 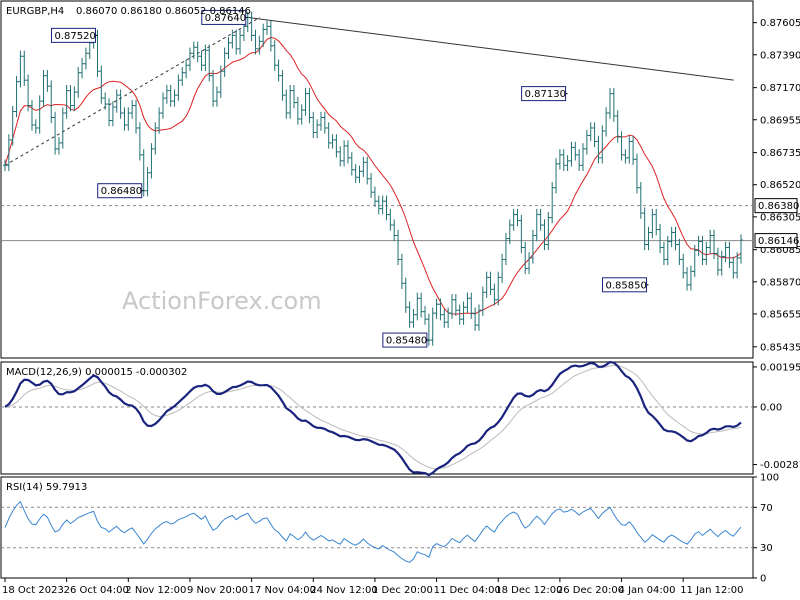 I want to click on time-tick-label: 11 Jan 12:00, so click(x=711, y=590).